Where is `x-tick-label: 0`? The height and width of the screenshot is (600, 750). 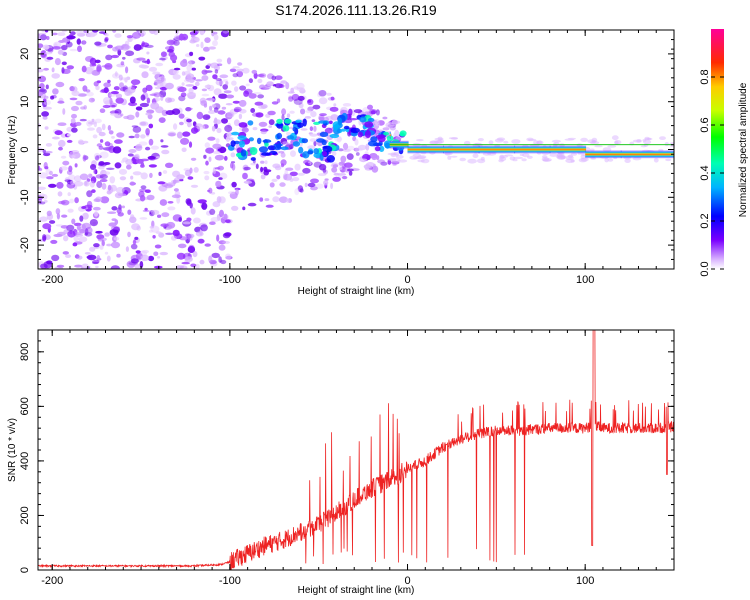
x-tick-label: 0 is located at coordinates (407, 280).